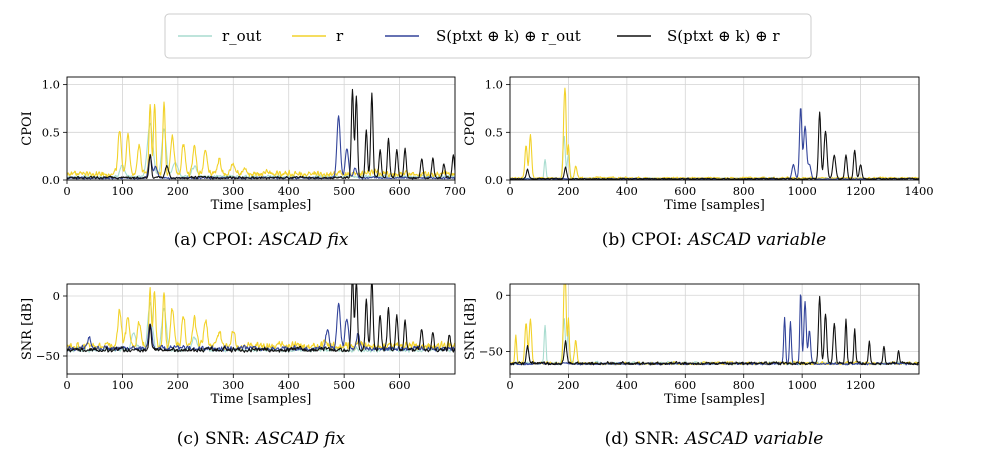  What do you see at coordinates (219, 36) in the screenshot?
I see `legend-entry: r_out` at bounding box center [219, 36].